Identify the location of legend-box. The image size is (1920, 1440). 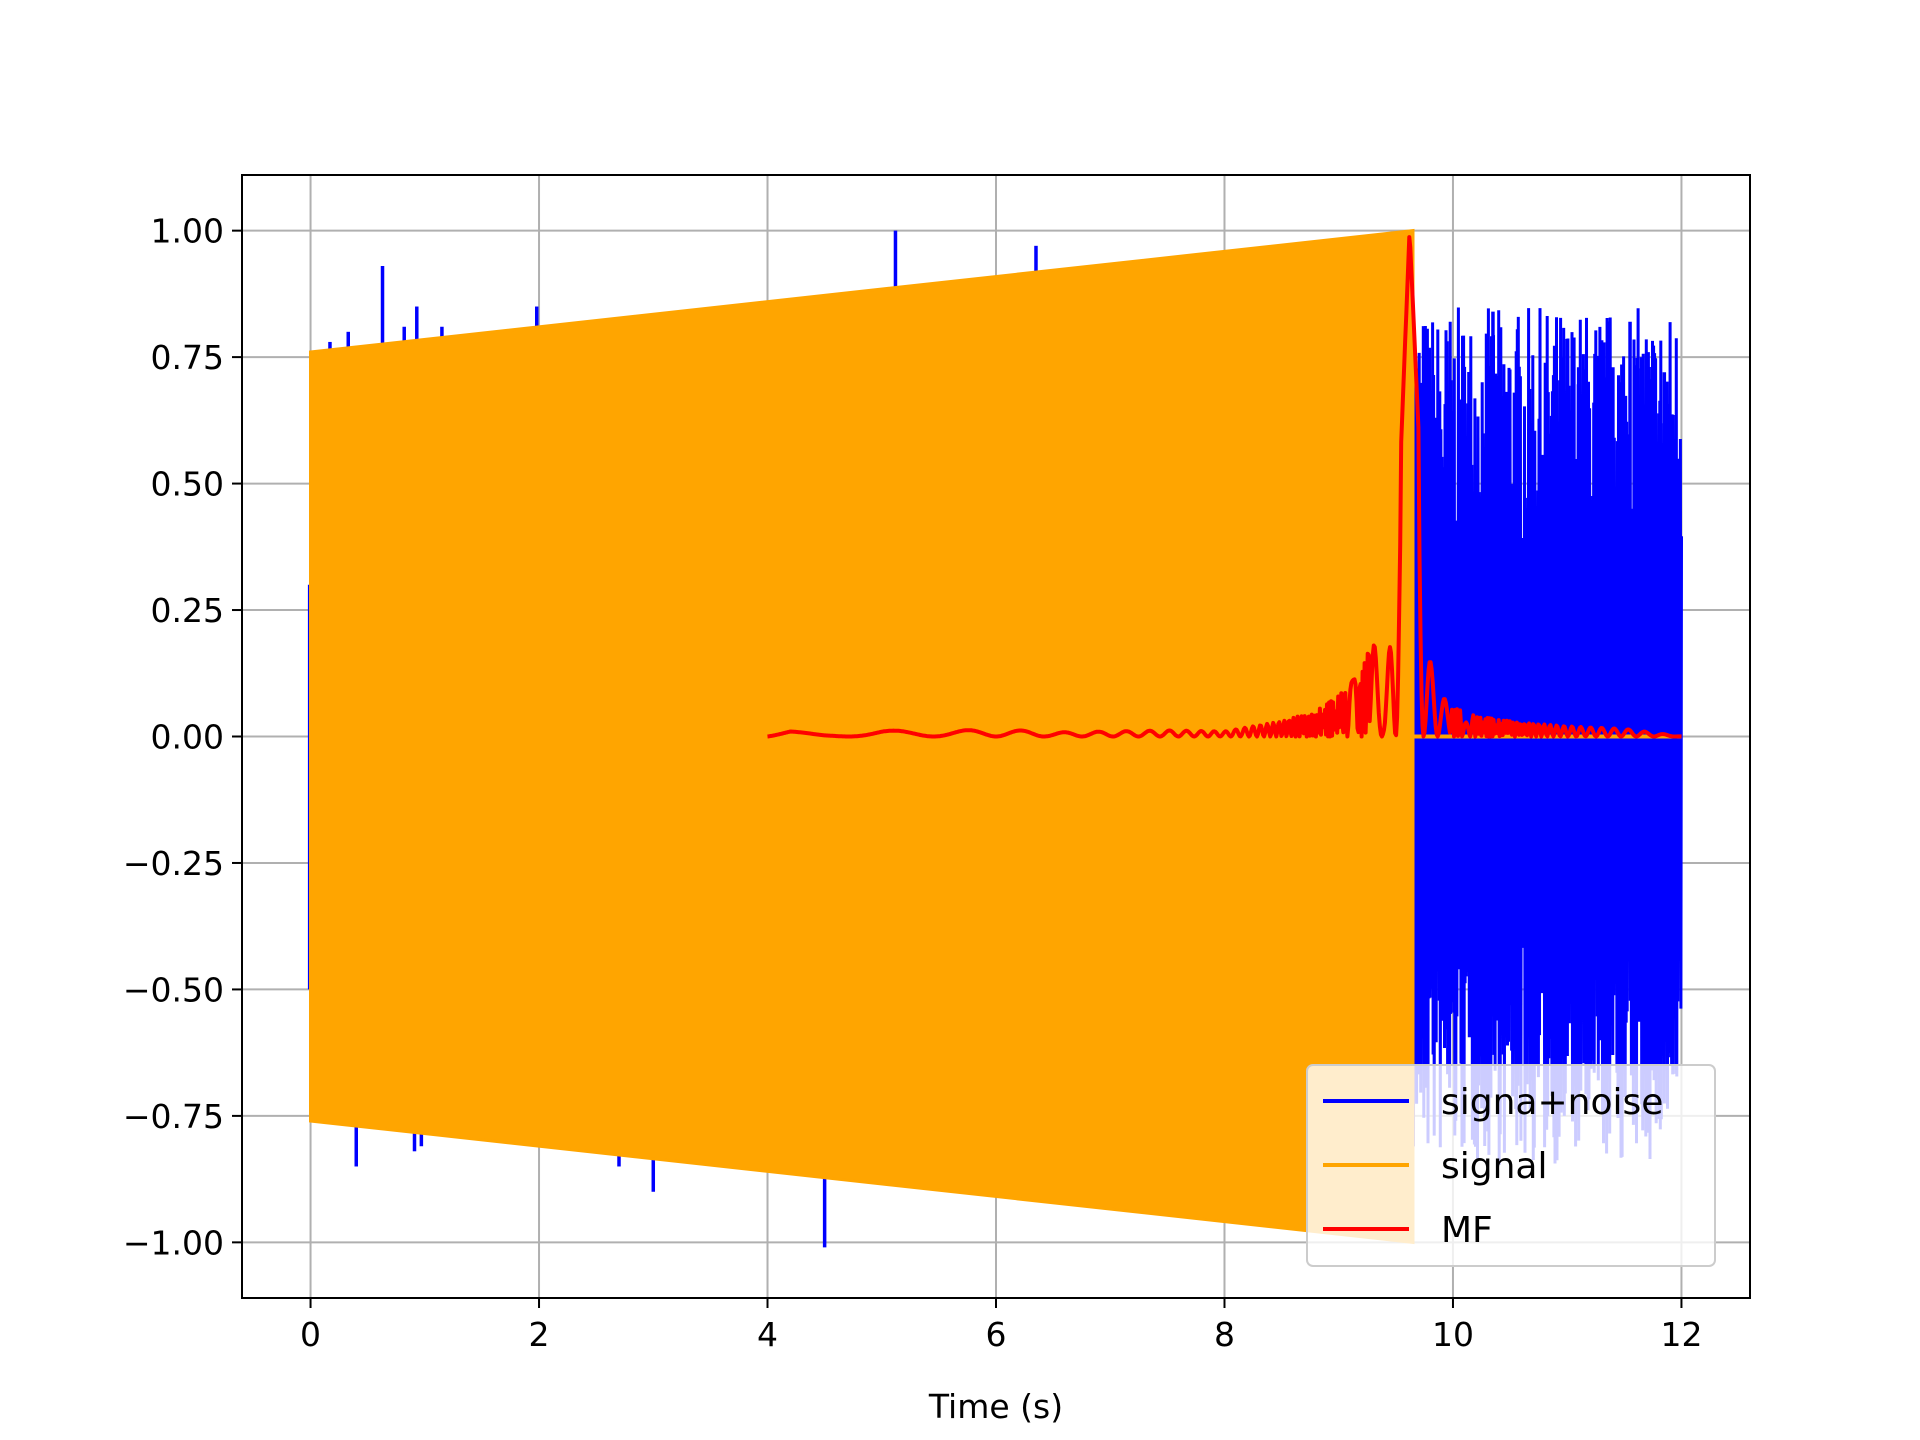
(1511, 1165).